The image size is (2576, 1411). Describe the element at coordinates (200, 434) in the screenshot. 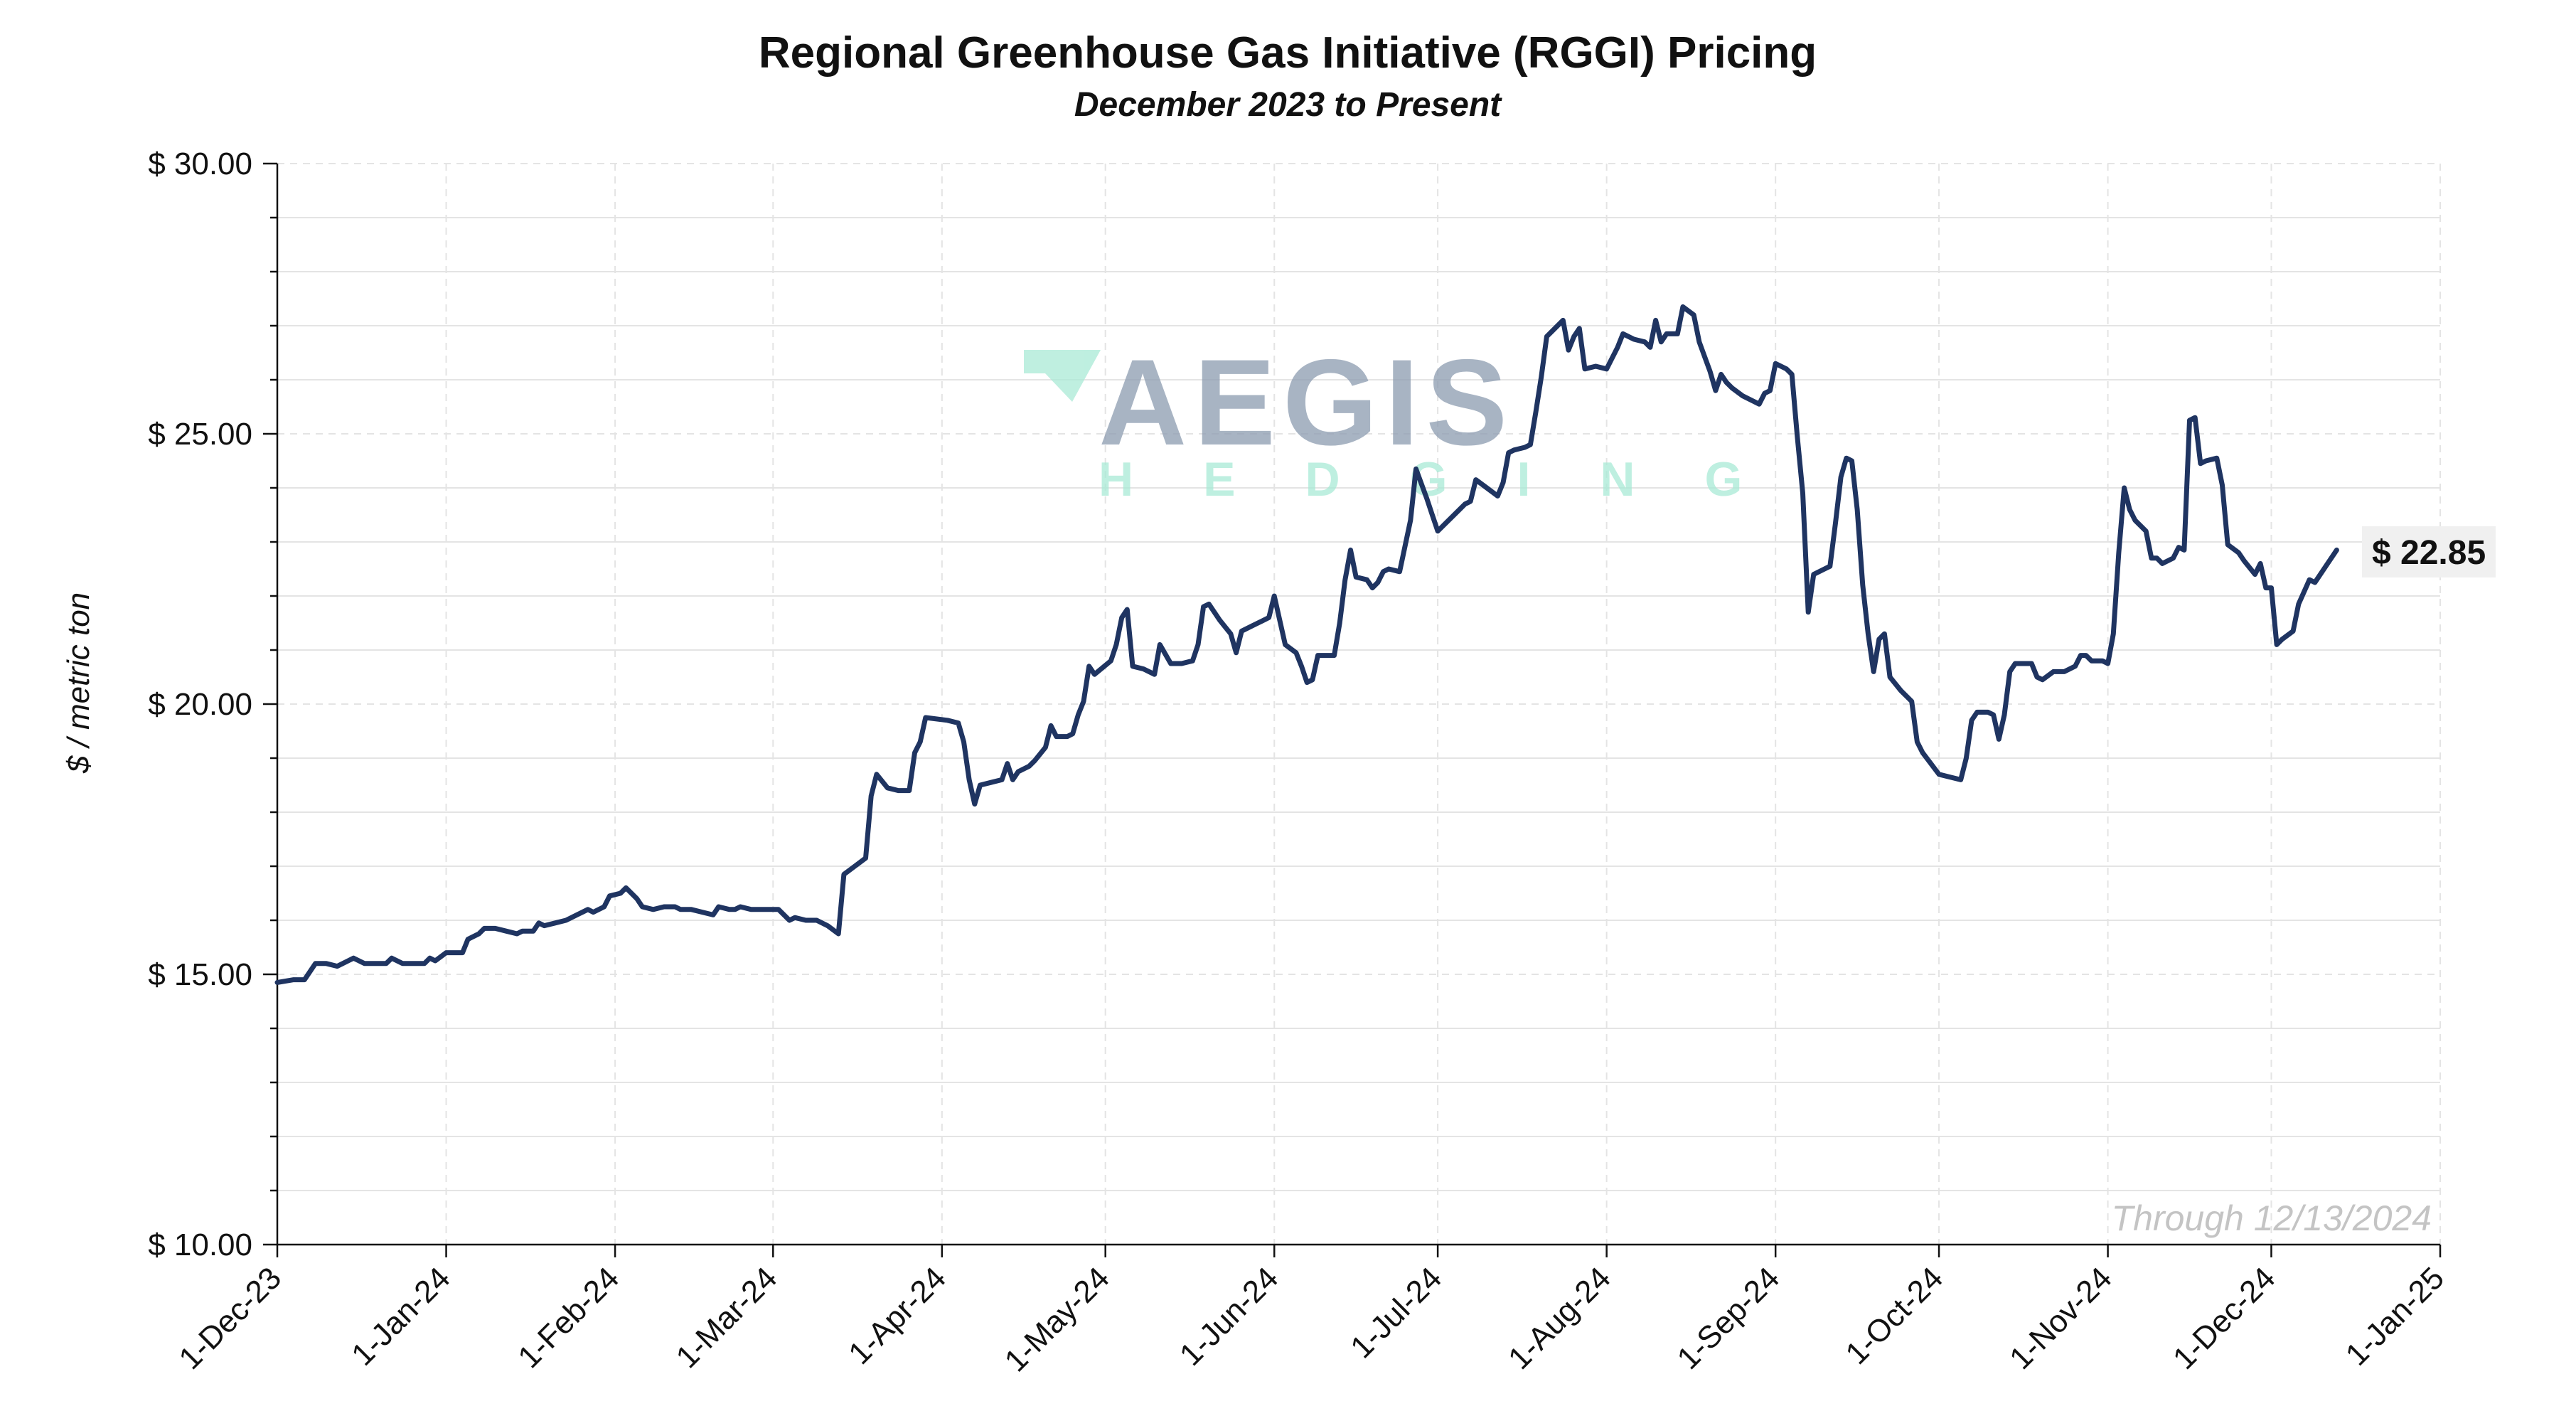

I see `y-tick-label: $ 25.00` at that location.